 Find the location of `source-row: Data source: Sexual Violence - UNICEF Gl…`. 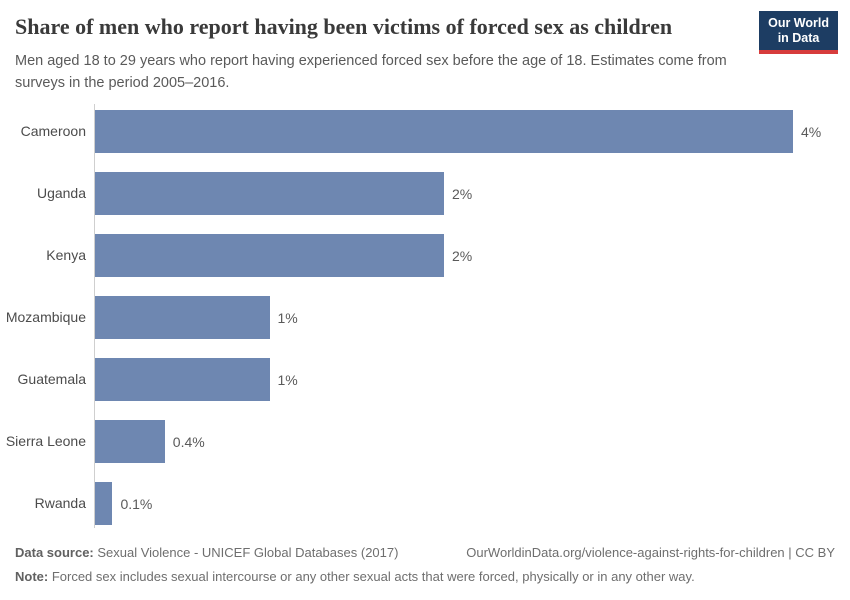

source-row: Data source: Sexual Violence - UNICEF Gl… is located at coordinates (425, 552).